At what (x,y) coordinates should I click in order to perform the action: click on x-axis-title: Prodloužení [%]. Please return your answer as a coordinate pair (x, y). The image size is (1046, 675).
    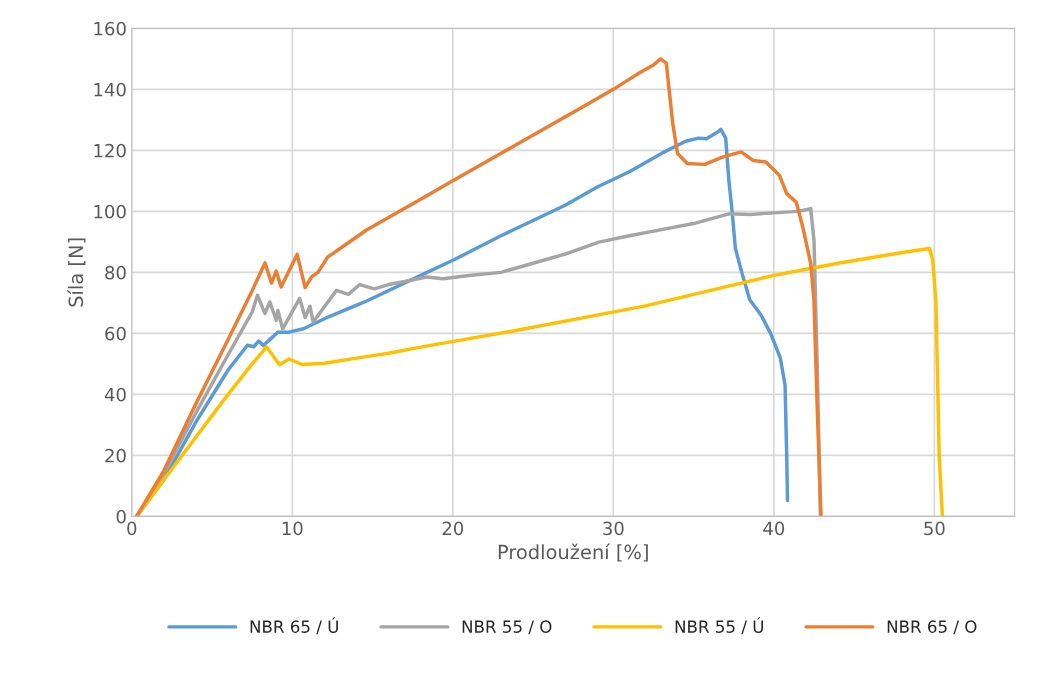
    Looking at the image, I should click on (573, 552).